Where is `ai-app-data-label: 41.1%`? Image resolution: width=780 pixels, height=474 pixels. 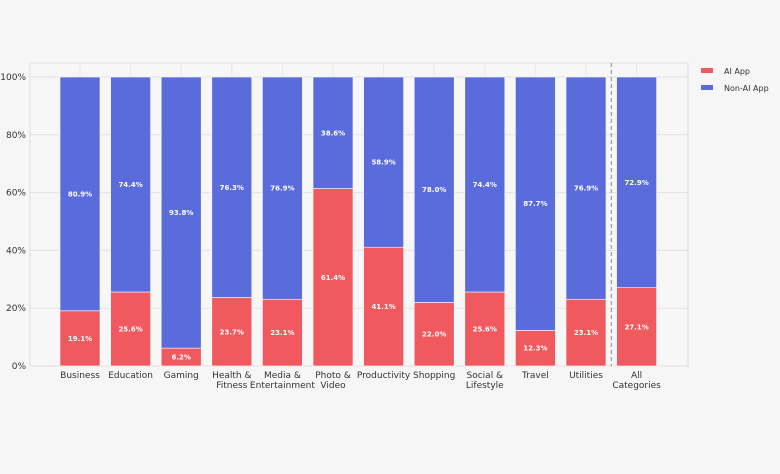
ai-app-data-label: 41.1% is located at coordinates (383, 307).